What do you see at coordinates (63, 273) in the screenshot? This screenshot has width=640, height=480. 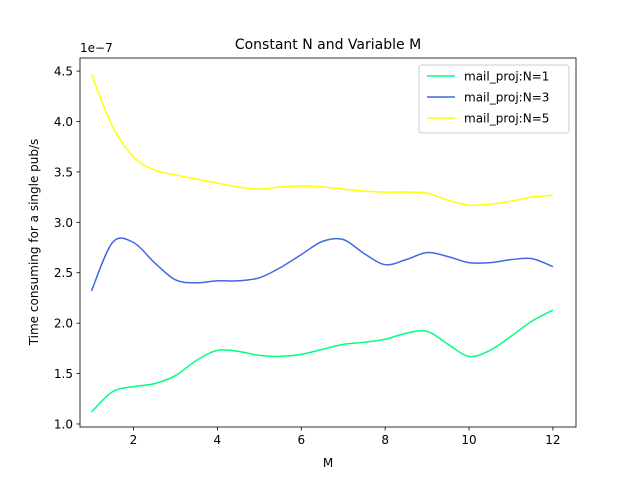 I see `y-tick-label: 2.5` at bounding box center [63, 273].